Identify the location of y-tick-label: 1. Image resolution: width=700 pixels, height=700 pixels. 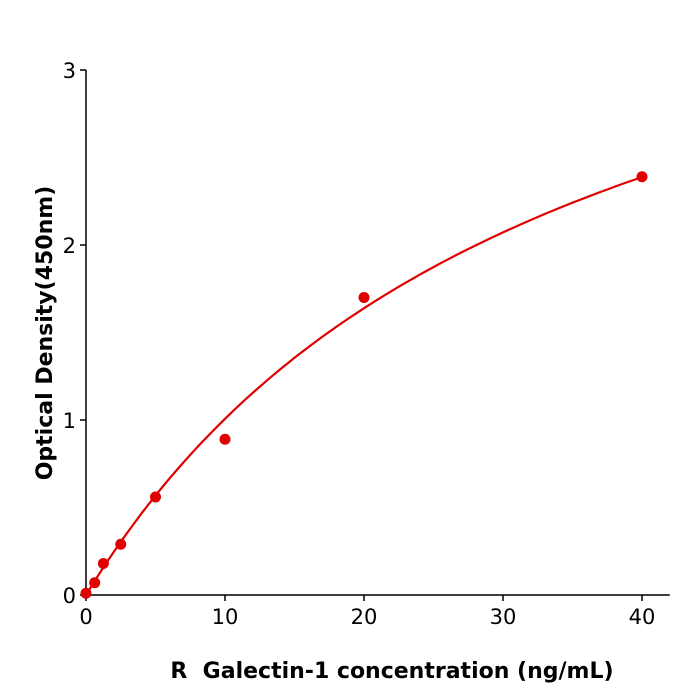
(69, 421).